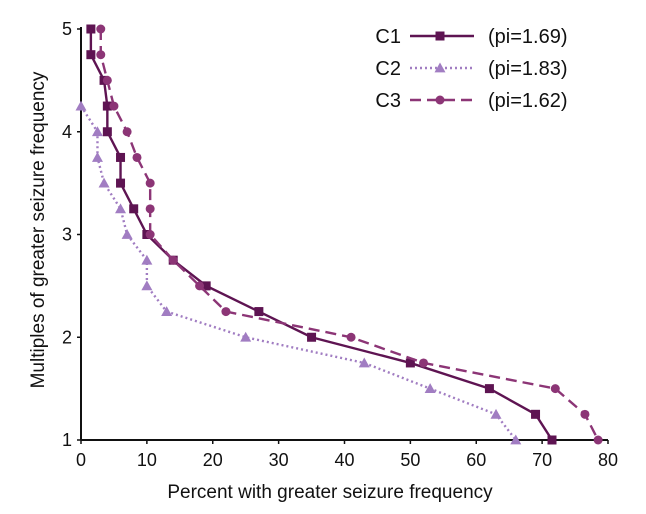 The width and height of the screenshot is (646, 514). Describe the element at coordinates (388, 37) in the screenshot. I see `legend-label: C1` at that location.